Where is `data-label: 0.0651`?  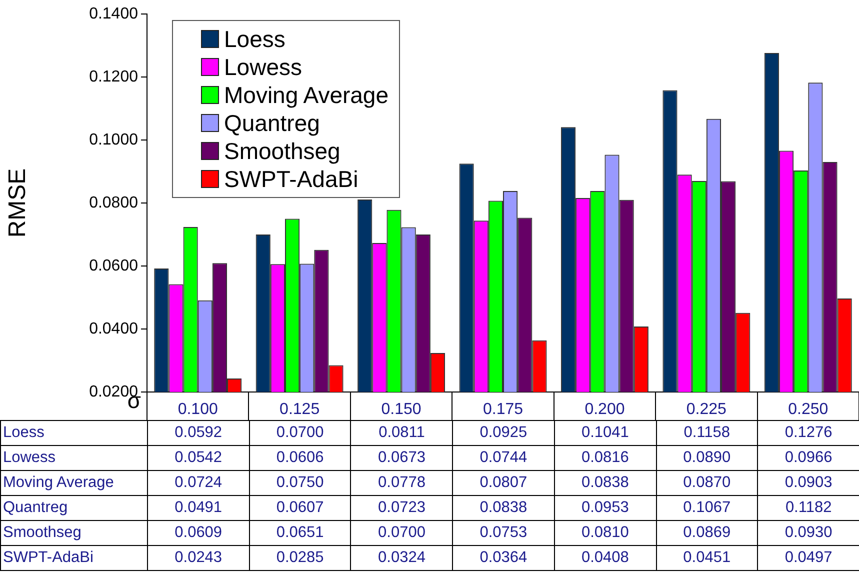
data-label: 0.0651 is located at coordinates (300, 533).